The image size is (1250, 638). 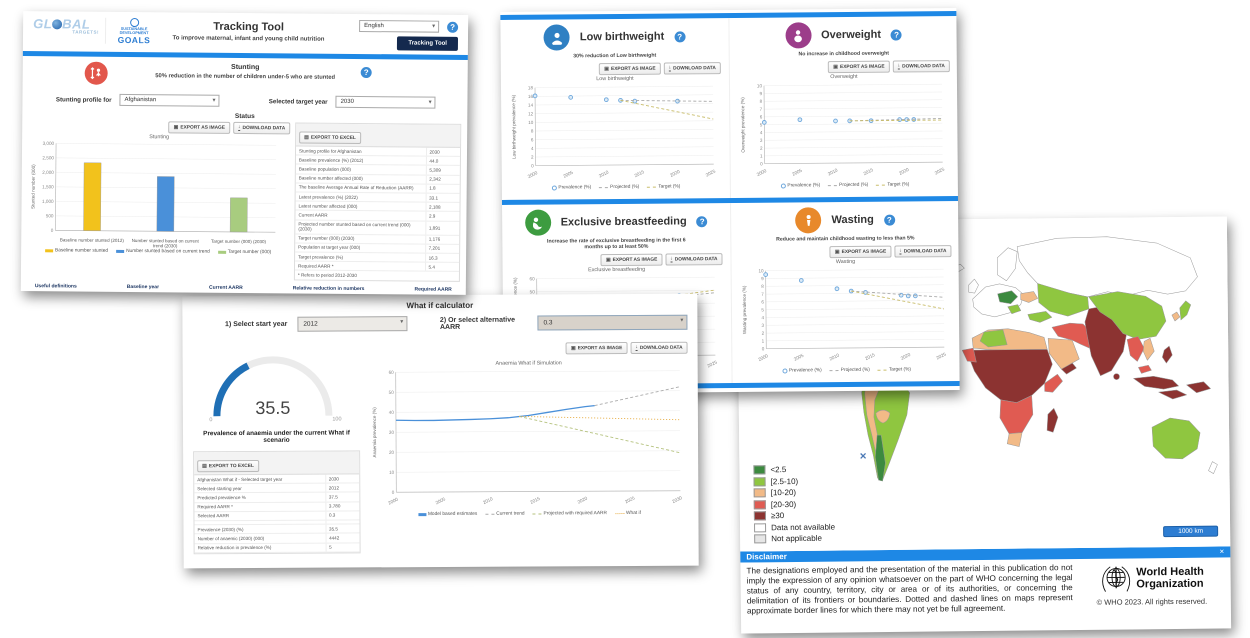 I want to click on map-region-sri-lanka, so click(x=1116, y=376).